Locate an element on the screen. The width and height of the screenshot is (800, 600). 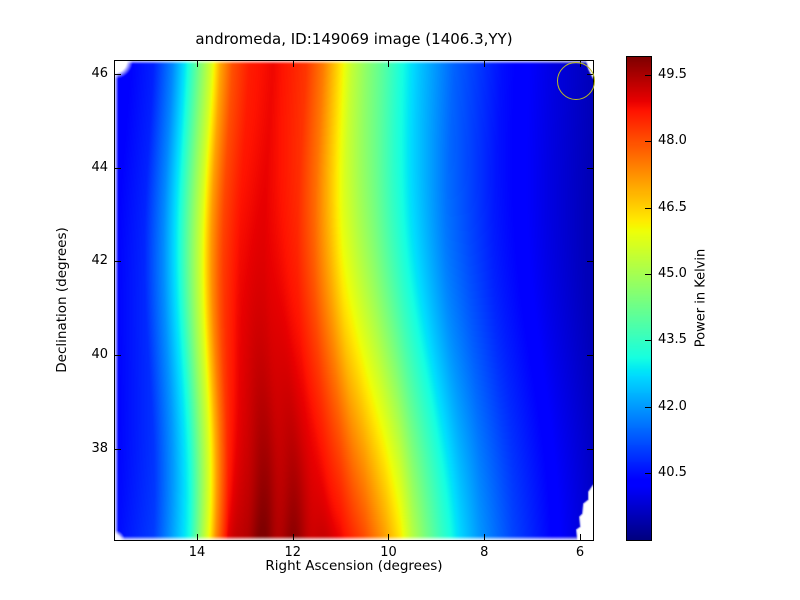
plot-title: andromeda, ID:149069 image (1406.3,YY) is located at coordinates (354, 39).